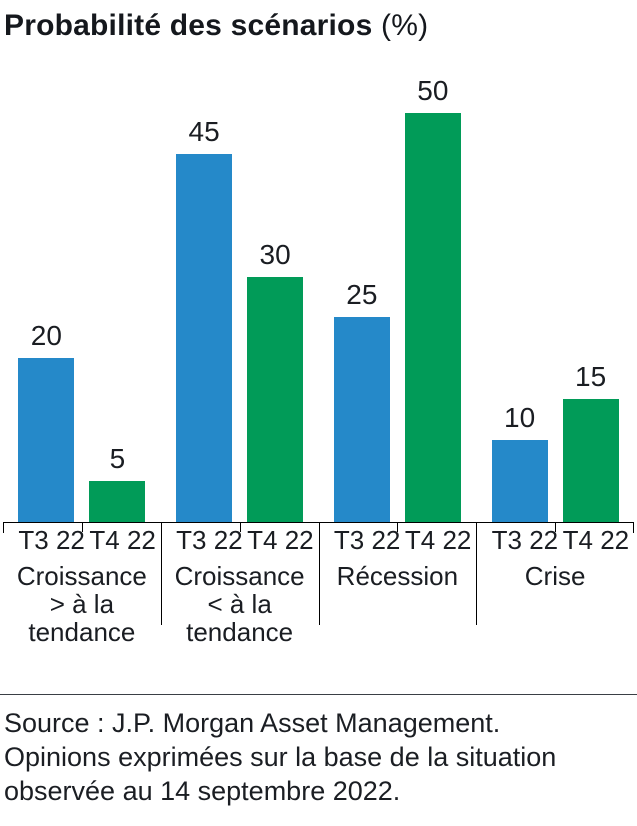 The height and width of the screenshot is (826, 637). What do you see at coordinates (555, 298) in the screenshot?
I see `bar-pair: 10 15` at bounding box center [555, 298].